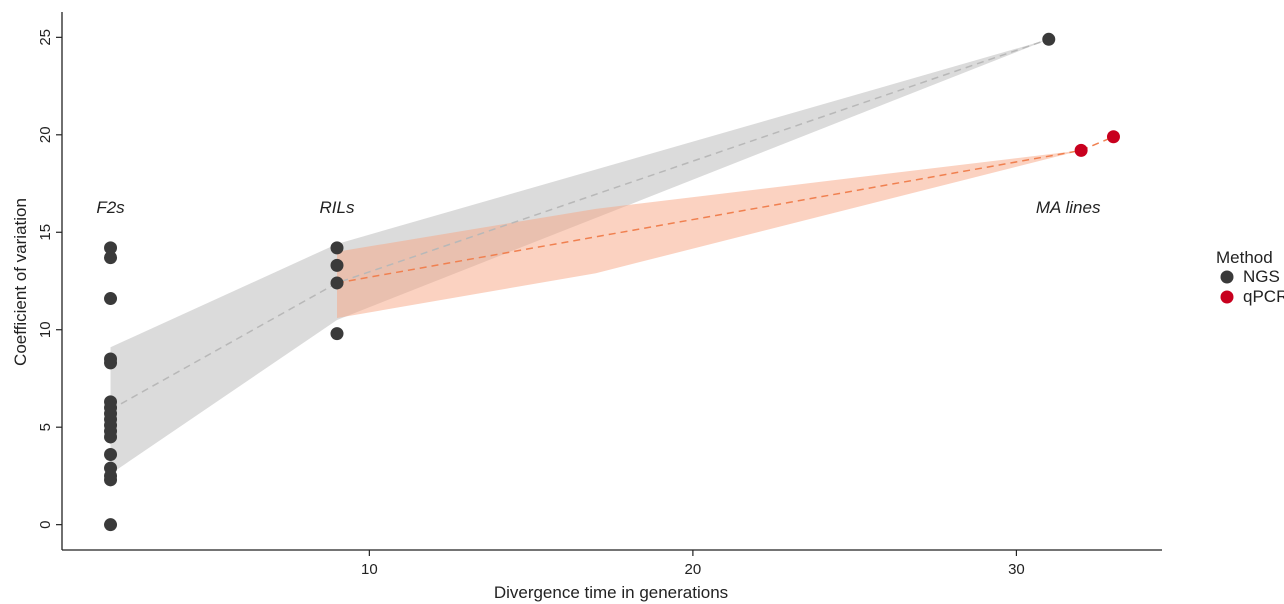 This screenshot has height=604, width=1284. I want to click on legend-key-ngs, so click(1227, 277).